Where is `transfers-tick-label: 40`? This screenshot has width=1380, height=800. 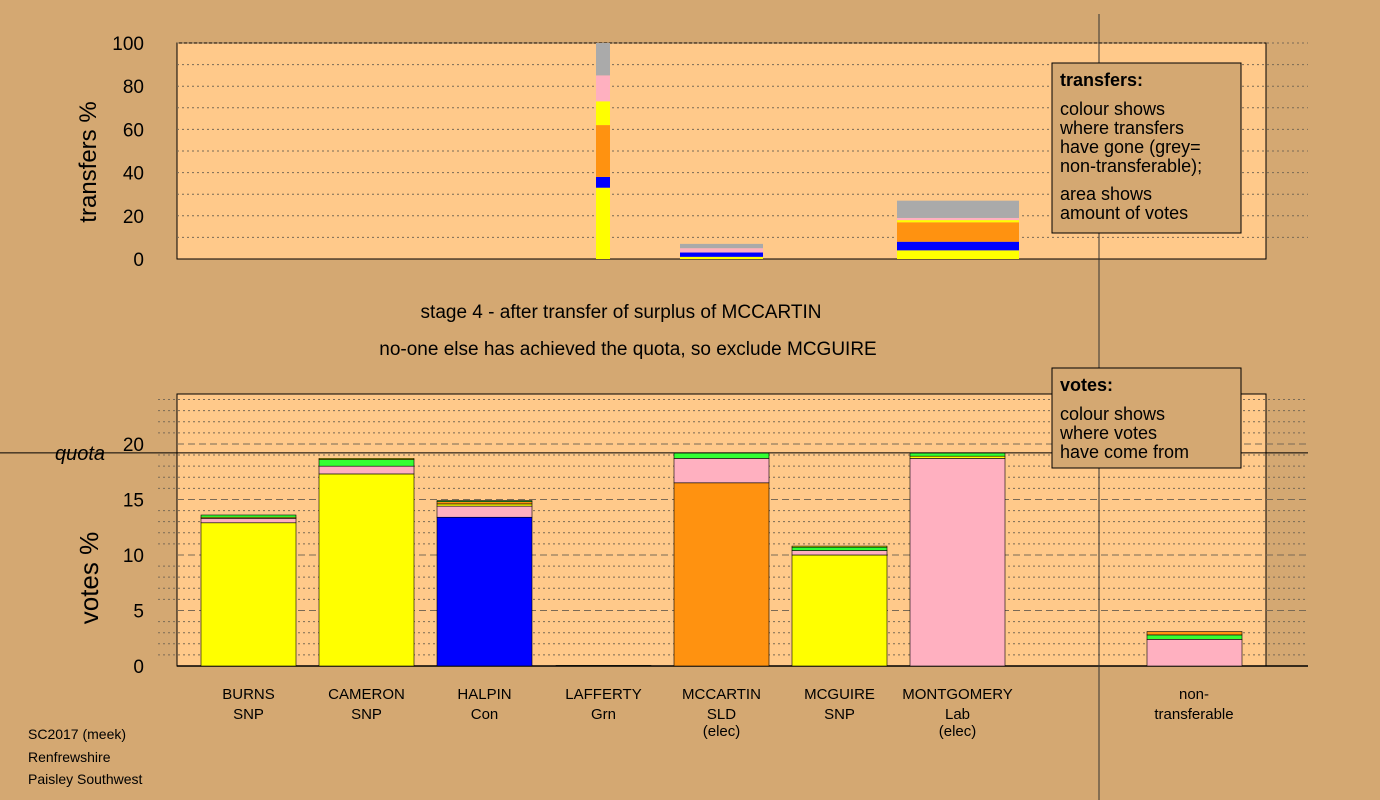 transfers-tick-label: 40 is located at coordinates (133, 174).